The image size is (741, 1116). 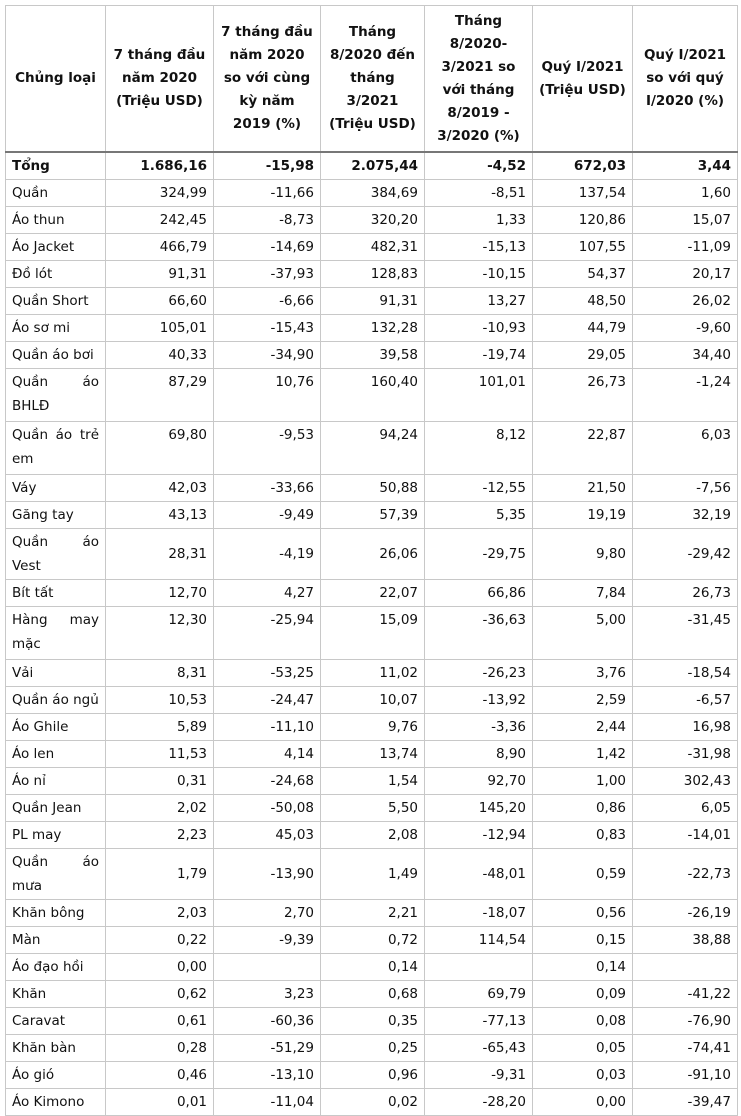 What do you see at coordinates (159, 165) in the screenshot?
I see `value-cell: 1.686,16` at bounding box center [159, 165].